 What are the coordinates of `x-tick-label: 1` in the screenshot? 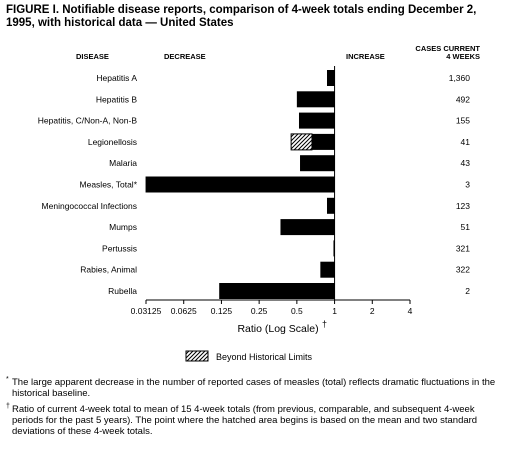 It's located at (334, 311).